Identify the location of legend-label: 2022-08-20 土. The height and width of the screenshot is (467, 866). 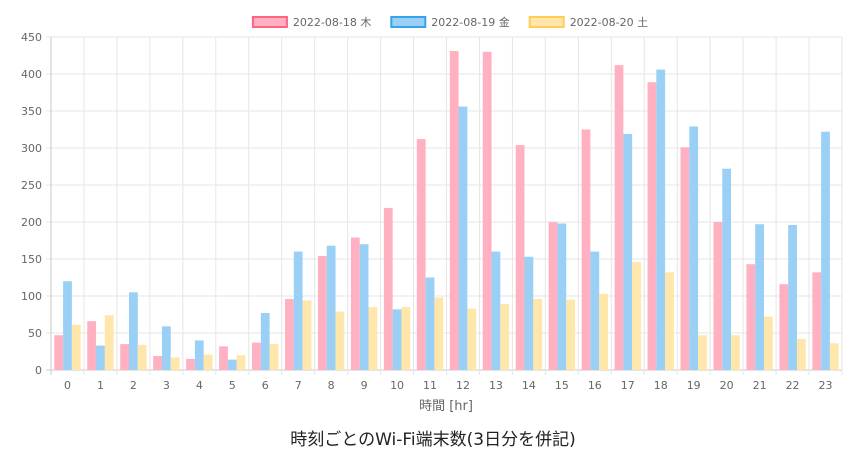
(609, 22).